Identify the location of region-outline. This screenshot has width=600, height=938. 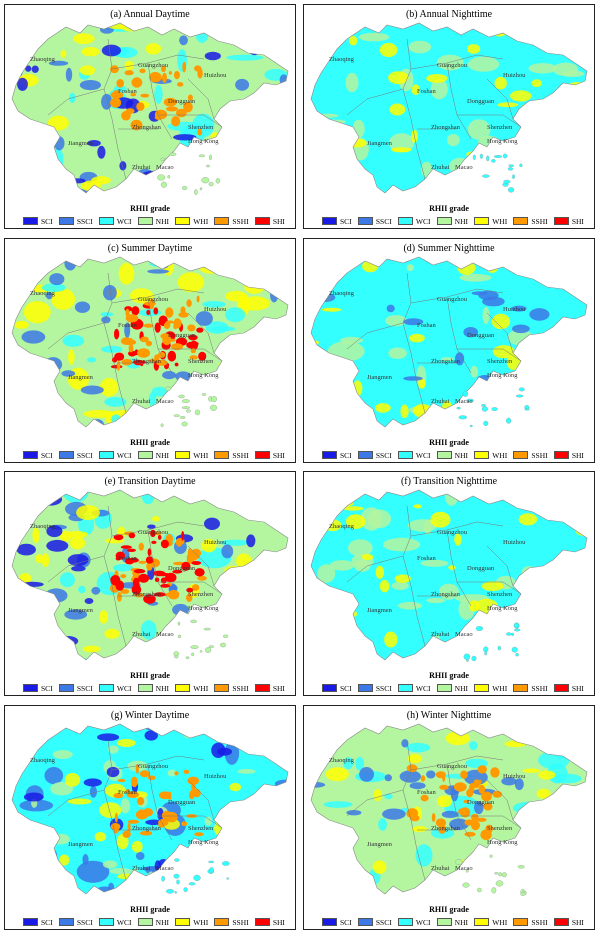
(449, 809).